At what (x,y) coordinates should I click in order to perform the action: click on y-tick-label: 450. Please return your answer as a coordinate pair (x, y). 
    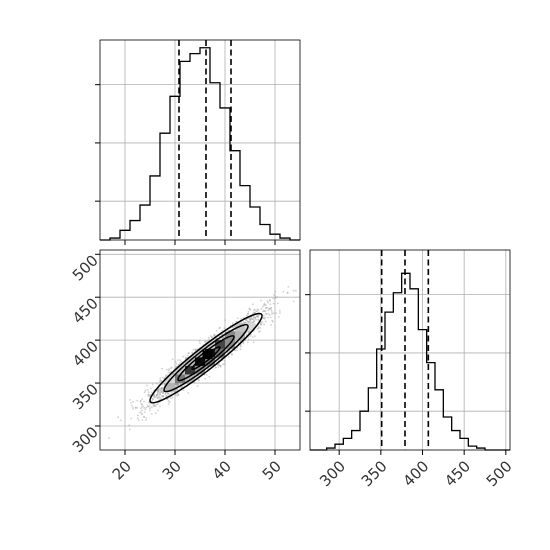
    Looking at the image, I should click on (85, 310).